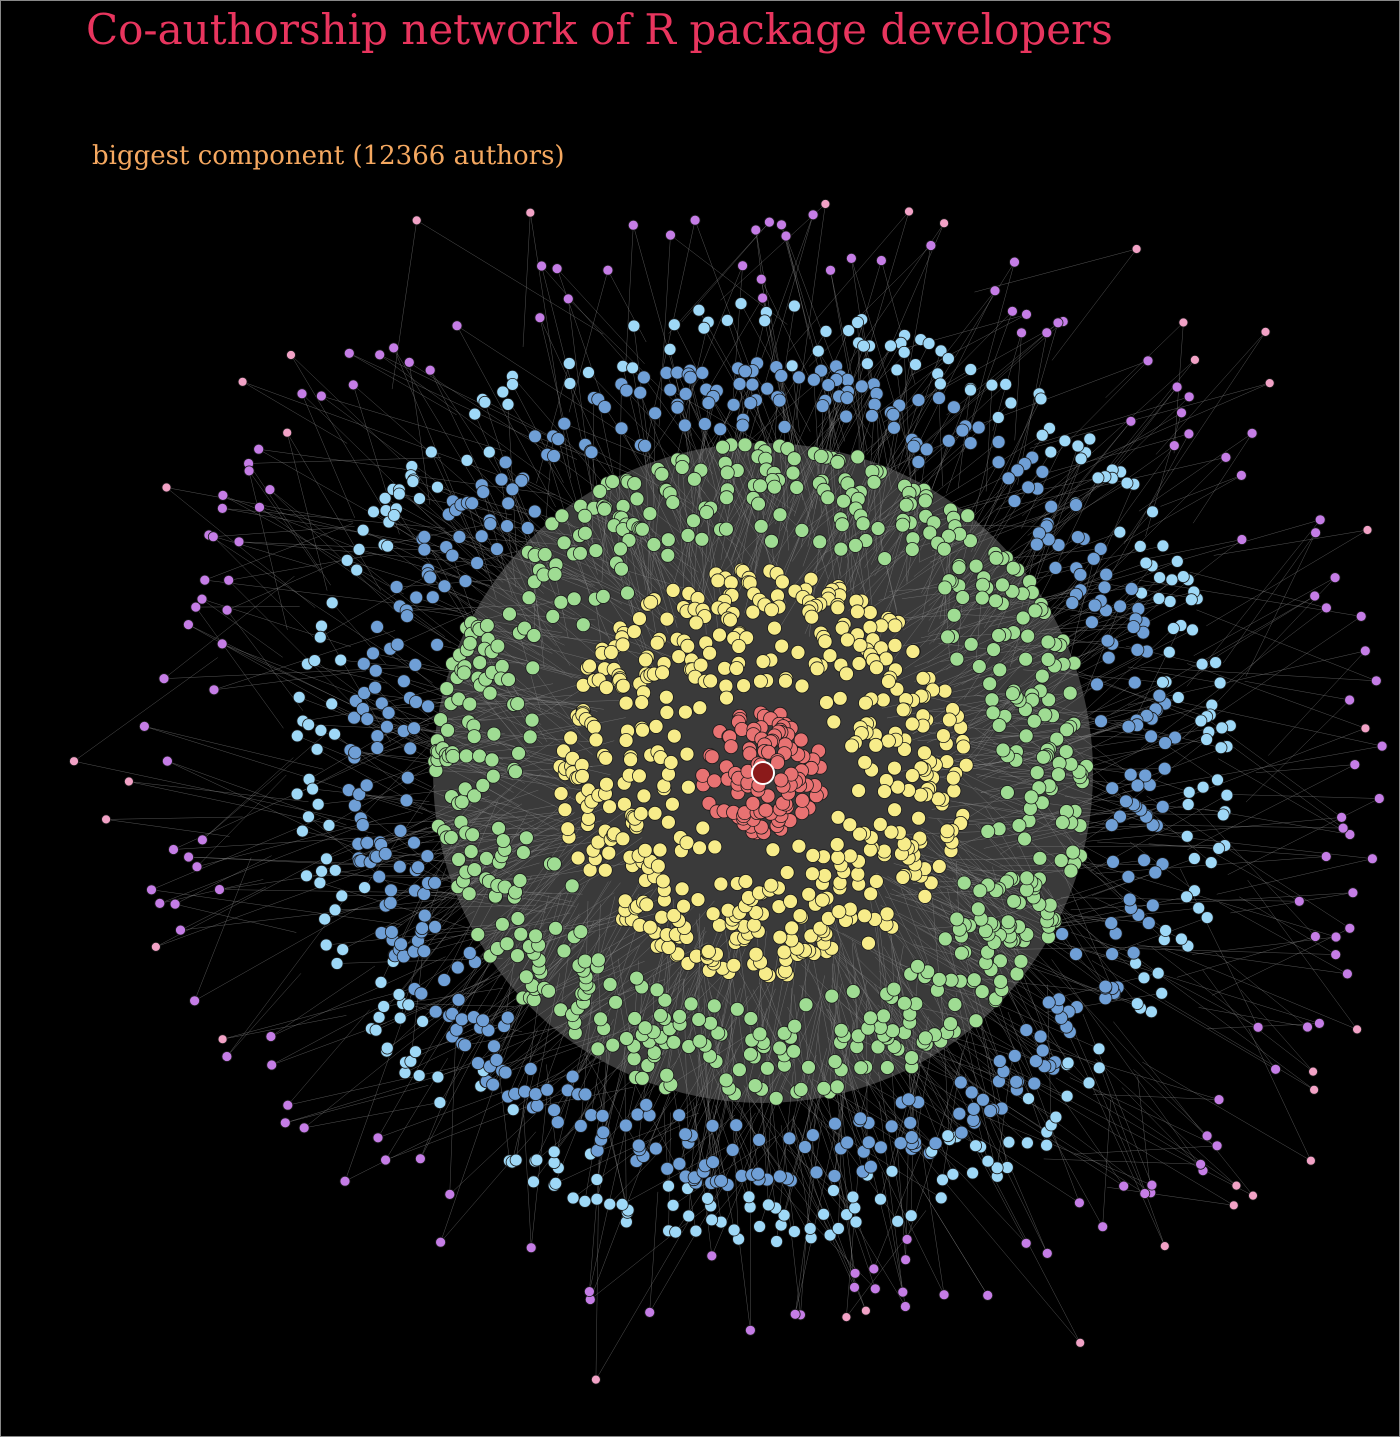 This screenshot has height=1437, width=1400. I want to click on central-author-node, so click(763, 773).